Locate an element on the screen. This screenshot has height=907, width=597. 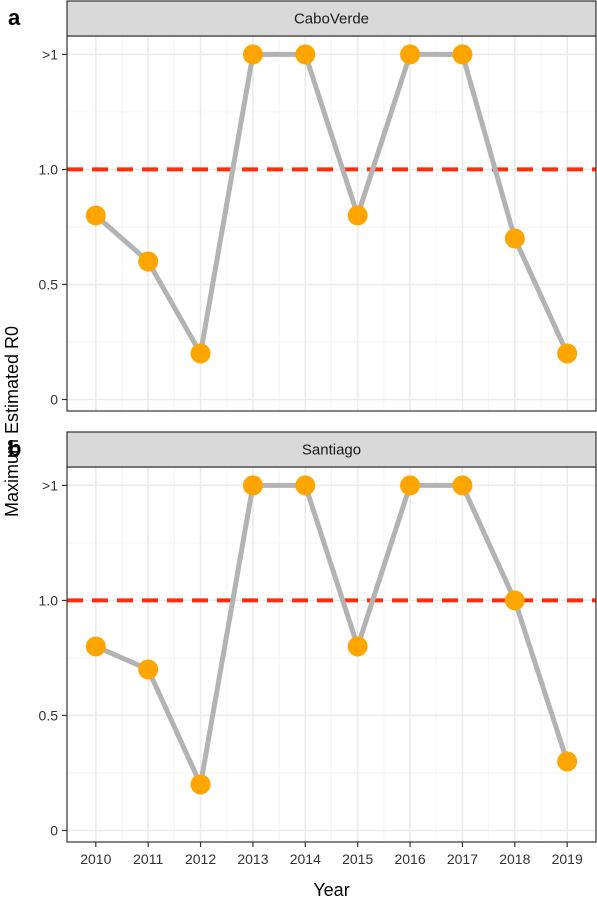
x-tick-label: 2013 is located at coordinates (252, 859).